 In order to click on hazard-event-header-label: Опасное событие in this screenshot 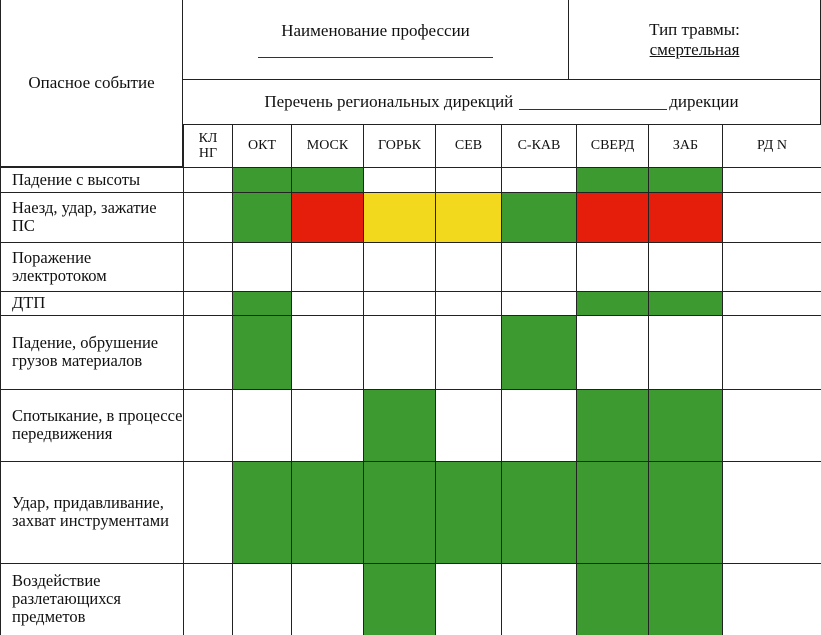, I will do `click(91, 82)`.